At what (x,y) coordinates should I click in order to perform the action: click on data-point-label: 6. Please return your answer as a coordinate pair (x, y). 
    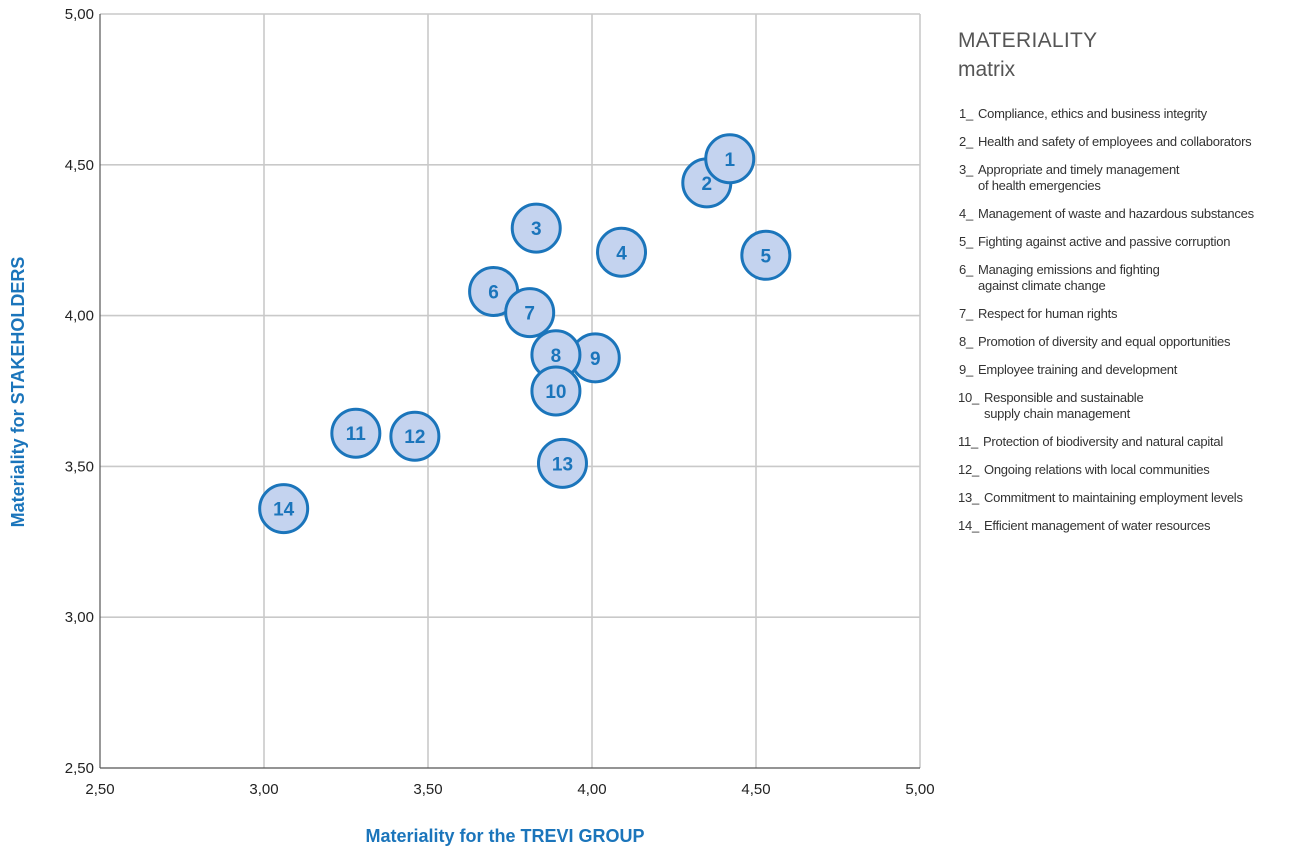
    Looking at the image, I should click on (493, 292).